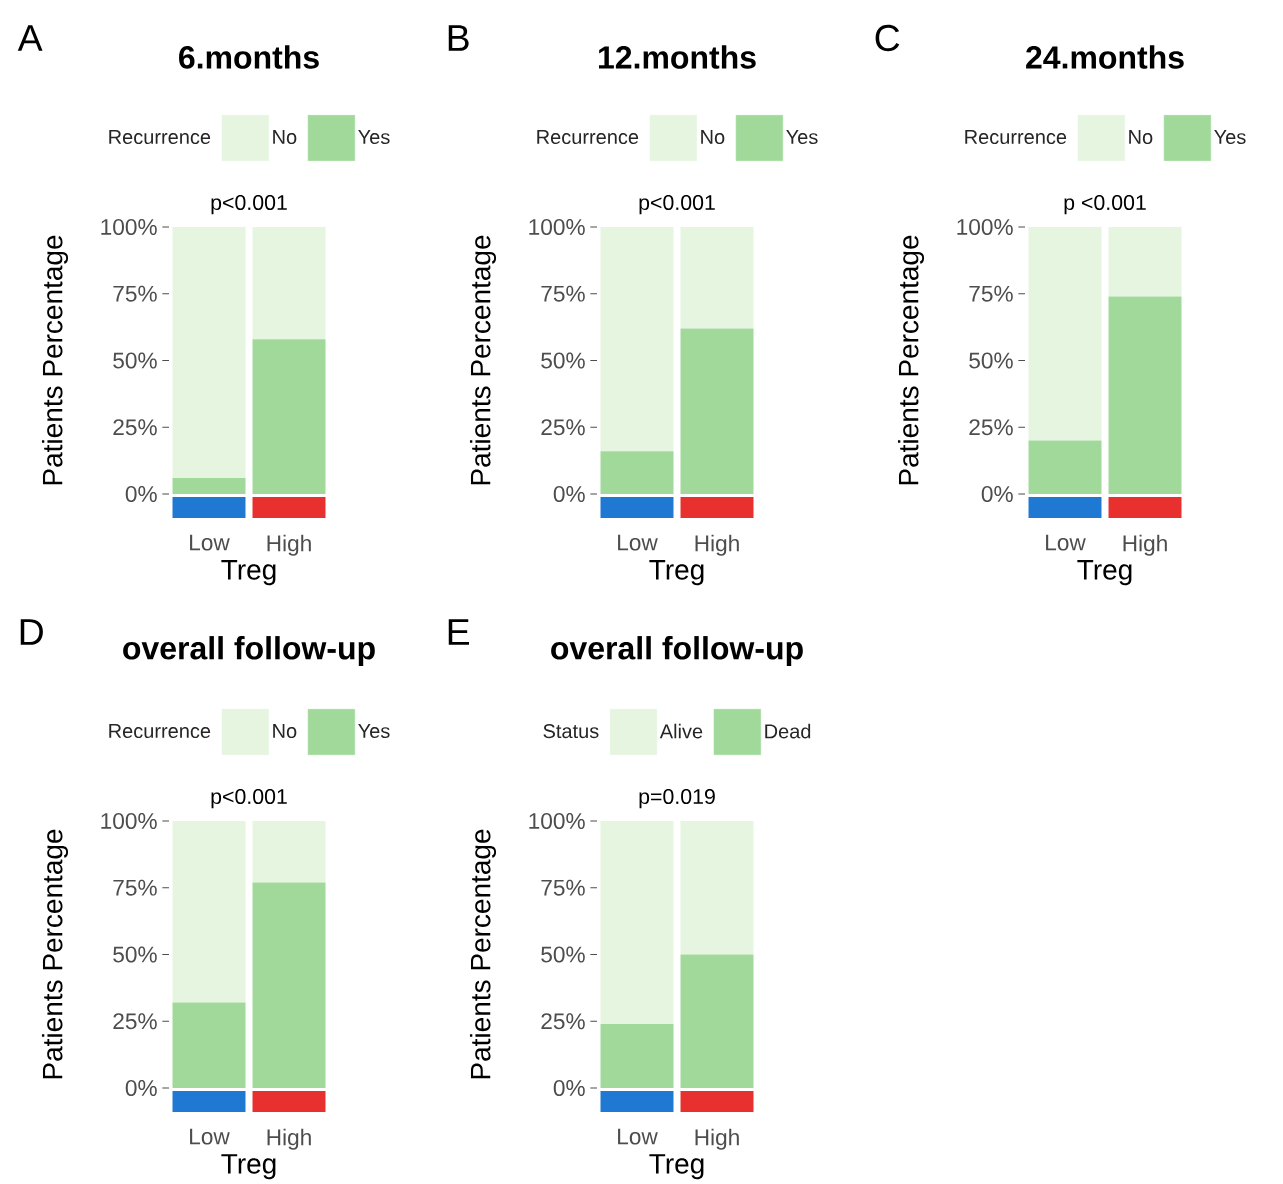 This screenshot has width=1283, height=1184. What do you see at coordinates (677, 57) in the screenshot?
I see `chart-title: 12.months` at bounding box center [677, 57].